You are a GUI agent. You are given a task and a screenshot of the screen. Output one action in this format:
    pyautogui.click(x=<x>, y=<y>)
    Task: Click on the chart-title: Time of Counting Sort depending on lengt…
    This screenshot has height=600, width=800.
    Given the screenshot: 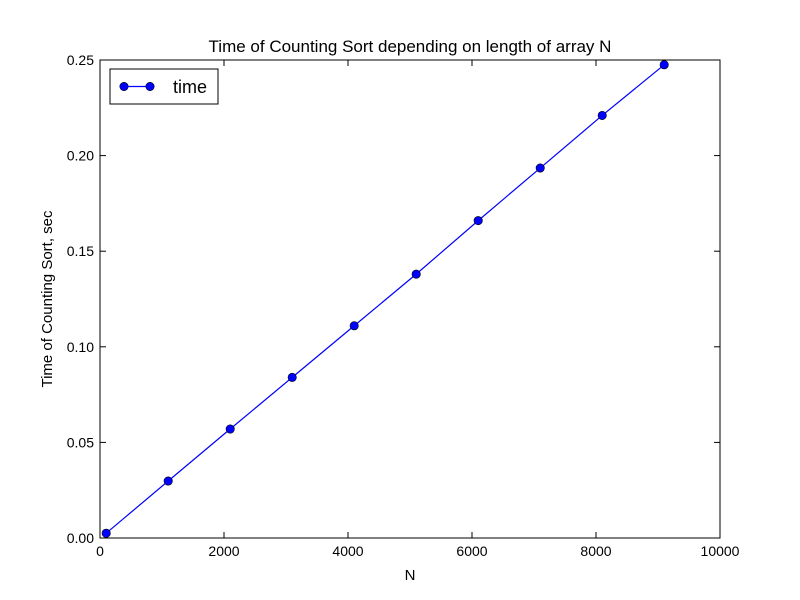 What is the action you would take?
    pyautogui.click(x=410, y=46)
    